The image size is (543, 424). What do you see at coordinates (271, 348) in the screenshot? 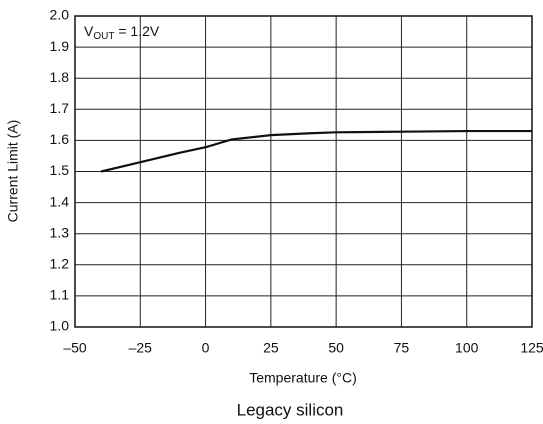
I see `x-tick-label: 25` at bounding box center [271, 348].